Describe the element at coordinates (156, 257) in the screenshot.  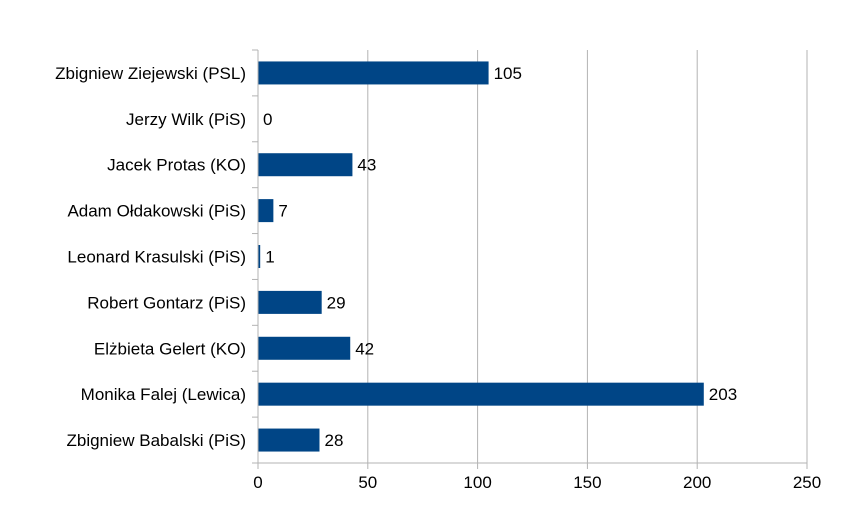
I see `category-label: Leonard Krasulski (PiS)` at that location.